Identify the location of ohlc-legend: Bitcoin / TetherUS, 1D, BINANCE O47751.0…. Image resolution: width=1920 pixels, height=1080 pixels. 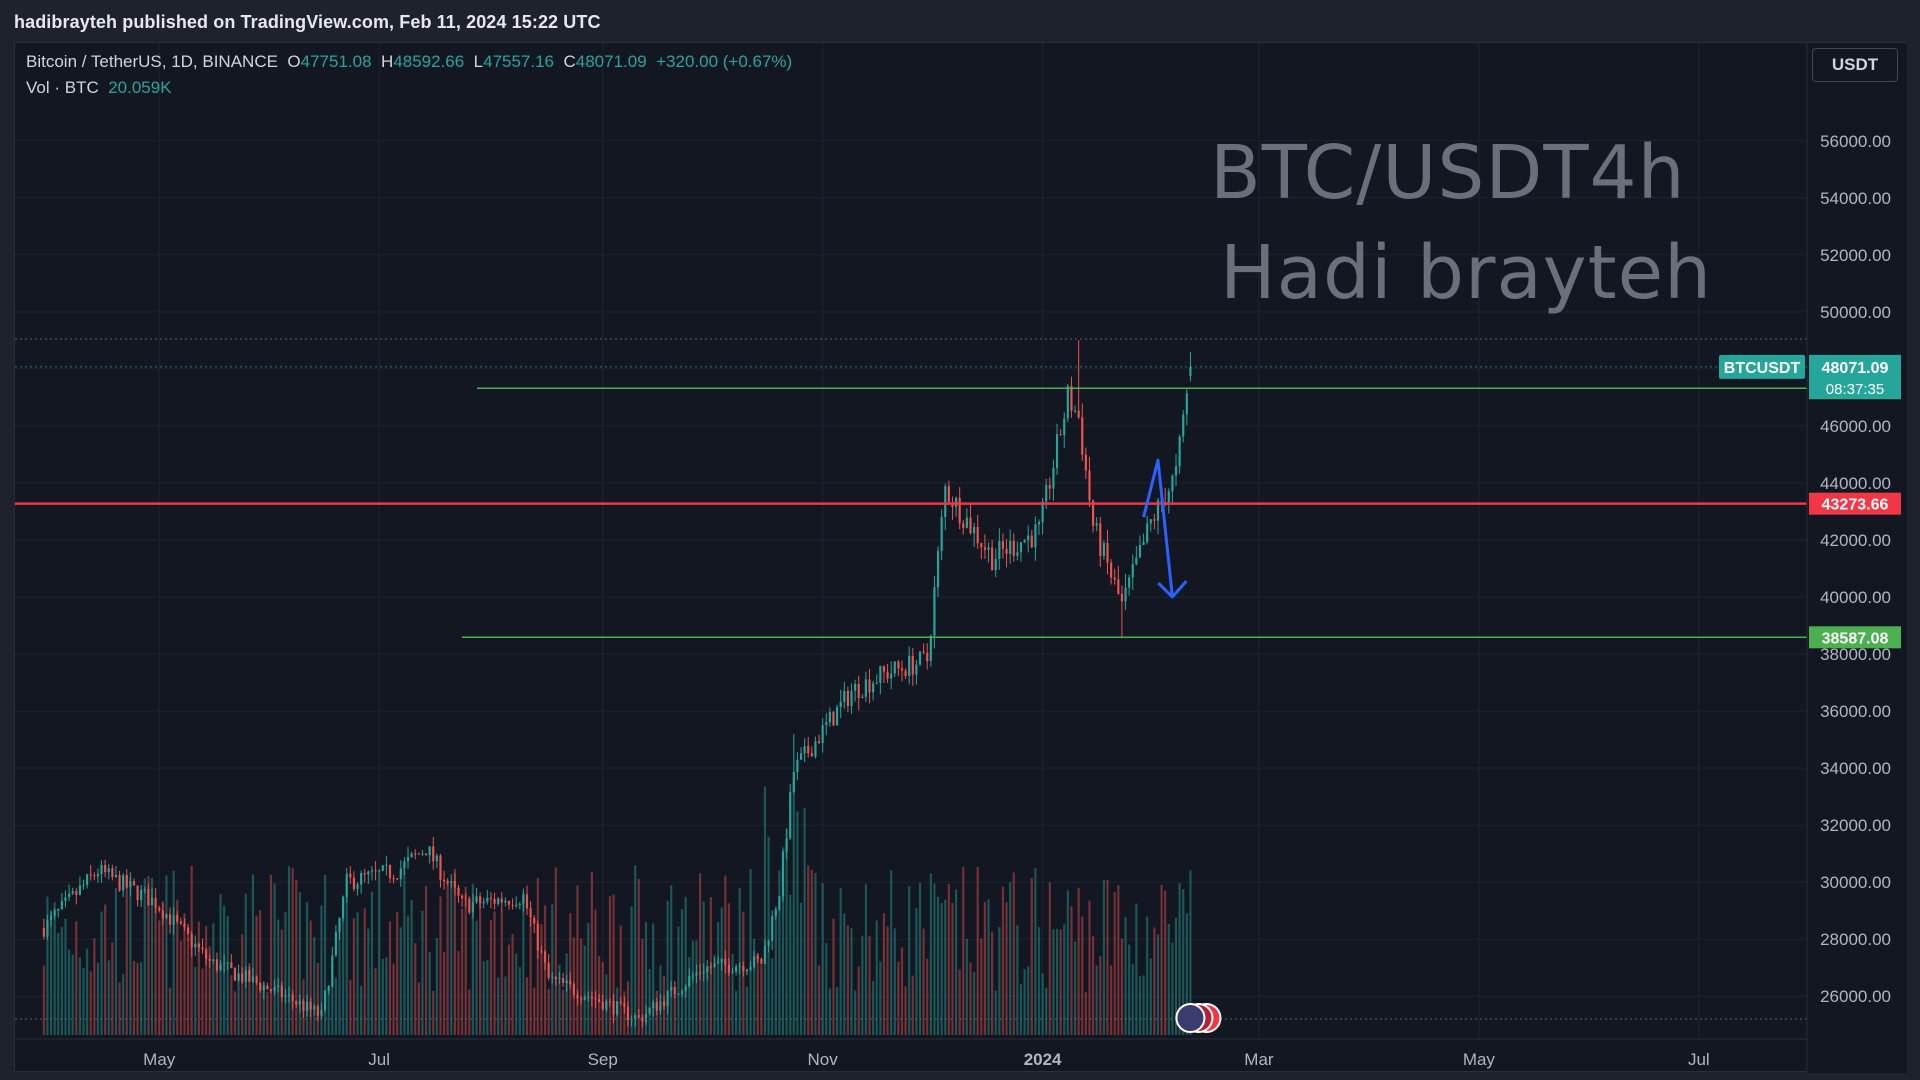
(409, 62).